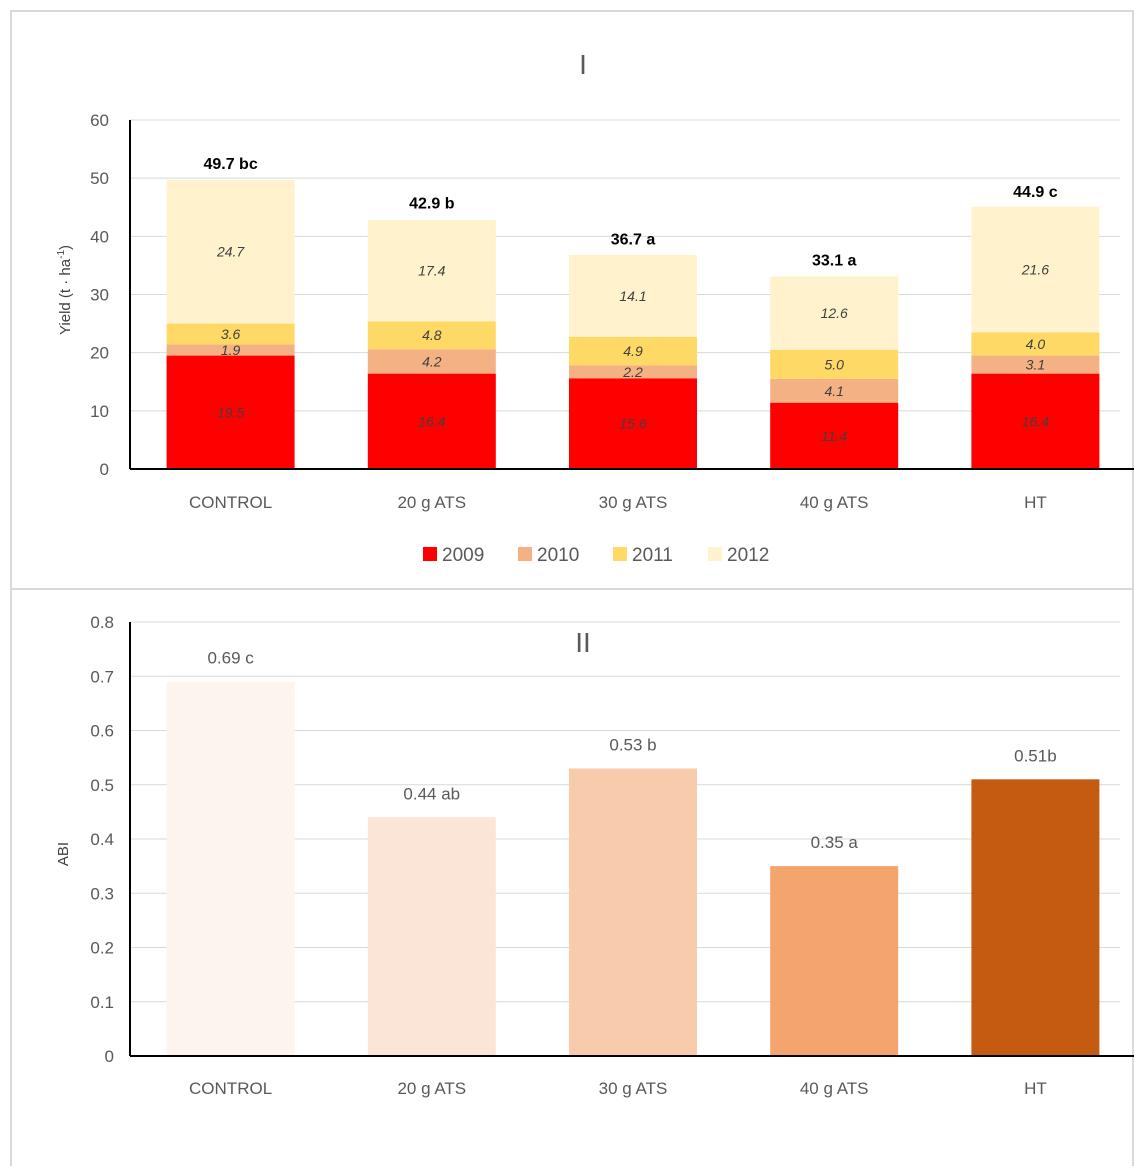  Describe the element at coordinates (61, 254) in the screenshot. I see `y-axis-title-superscript: -1` at that location.